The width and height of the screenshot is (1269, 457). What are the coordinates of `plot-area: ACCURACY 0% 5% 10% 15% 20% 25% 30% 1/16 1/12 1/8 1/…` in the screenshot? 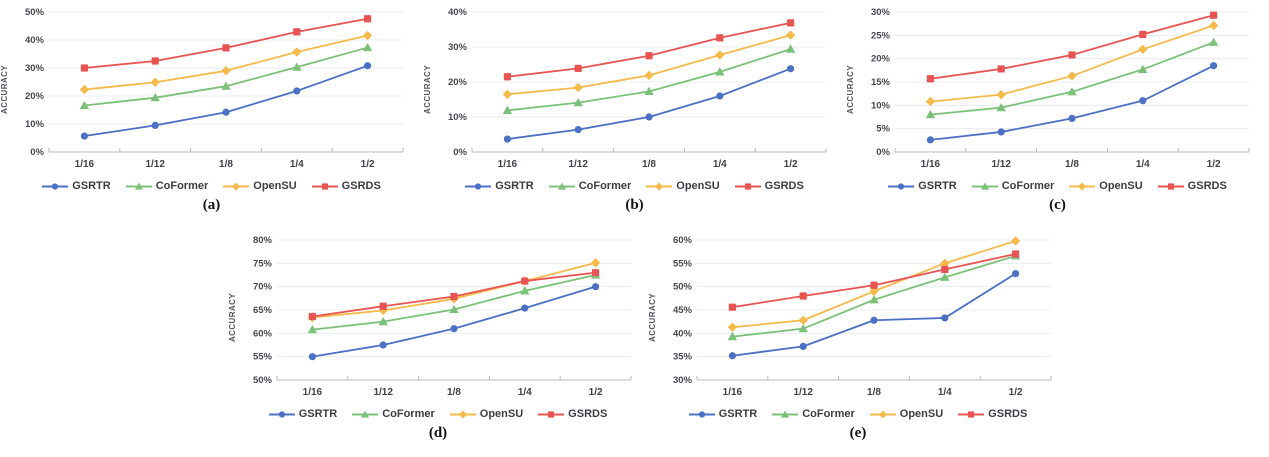 It's located at (1057, 89).